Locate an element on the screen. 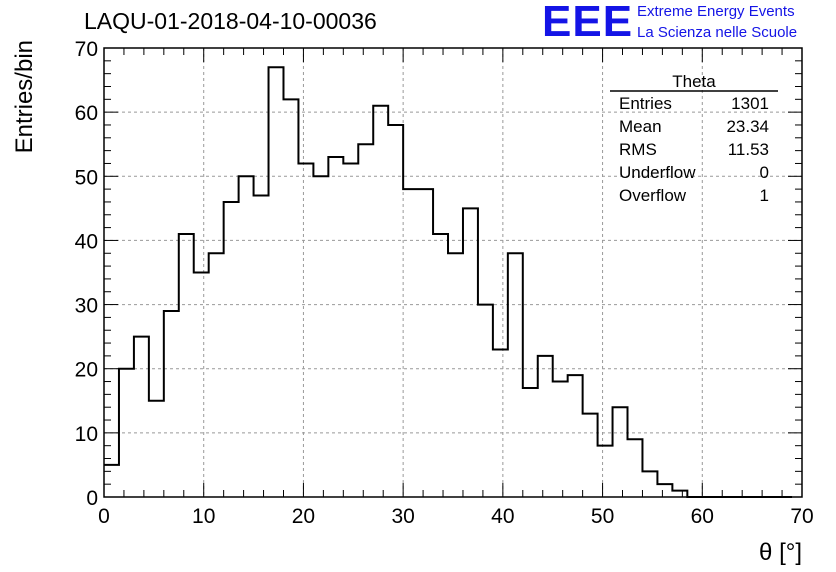 This screenshot has width=836, height=572. stats-label-rms: RMS is located at coordinates (638, 149).